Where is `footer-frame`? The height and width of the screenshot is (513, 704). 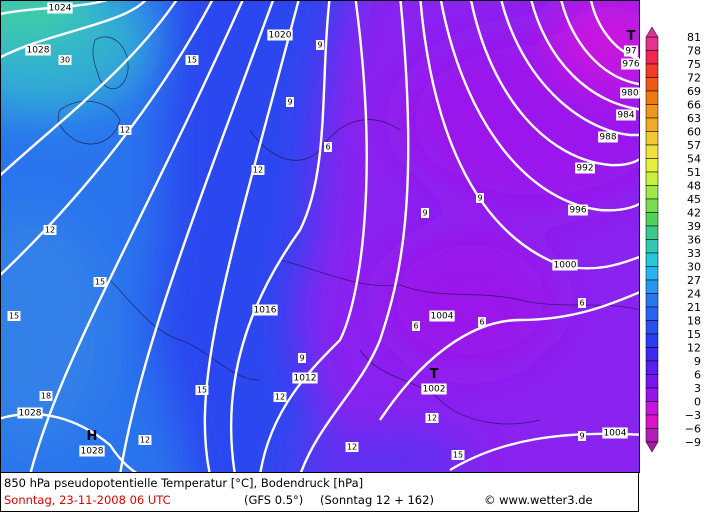
footer-frame is located at coordinates (319, 492).